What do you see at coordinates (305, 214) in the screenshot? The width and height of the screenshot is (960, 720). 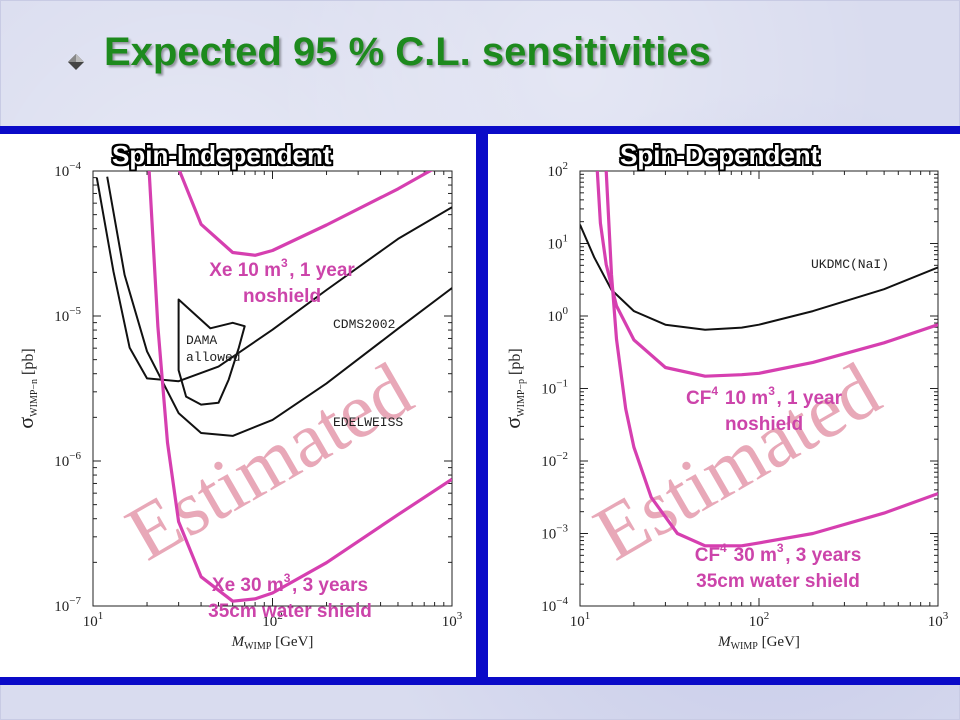 I see `series-line-xe-10-m3-1-year-noshield` at bounding box center [305, 214].